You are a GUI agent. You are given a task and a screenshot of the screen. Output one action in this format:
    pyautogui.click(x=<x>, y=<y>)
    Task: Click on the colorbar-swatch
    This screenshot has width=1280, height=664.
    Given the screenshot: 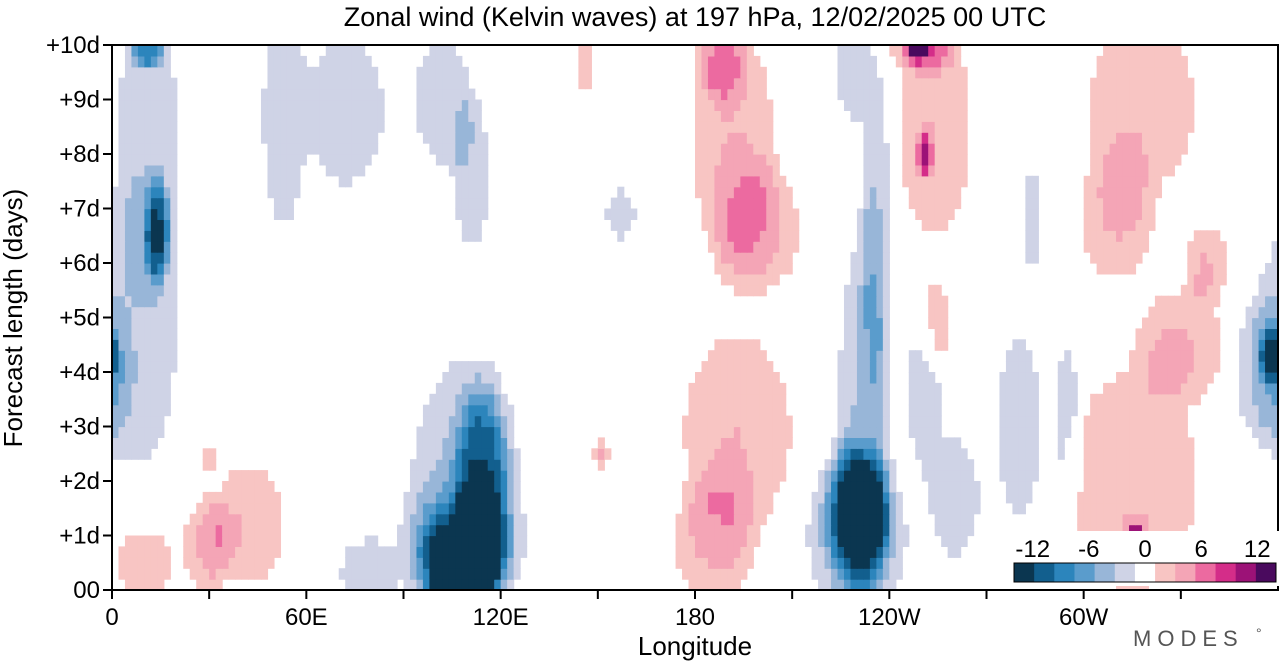 What is the action you would take?
    pyautogui.click(x=1044, y=572)
    